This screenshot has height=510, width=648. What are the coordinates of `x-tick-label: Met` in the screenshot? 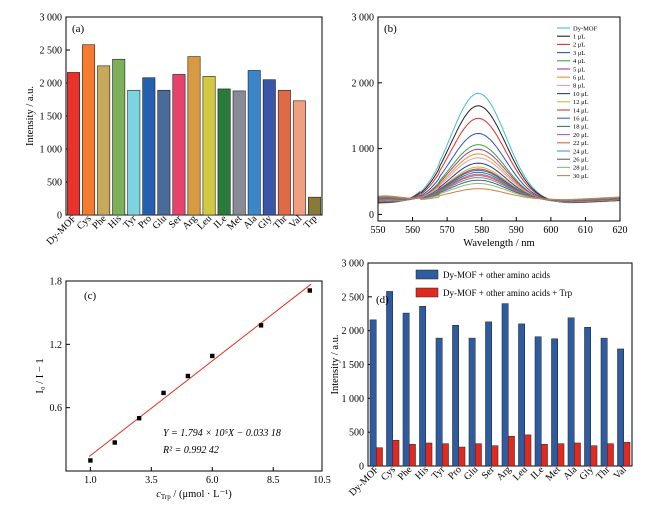 It's located at (553, 473).